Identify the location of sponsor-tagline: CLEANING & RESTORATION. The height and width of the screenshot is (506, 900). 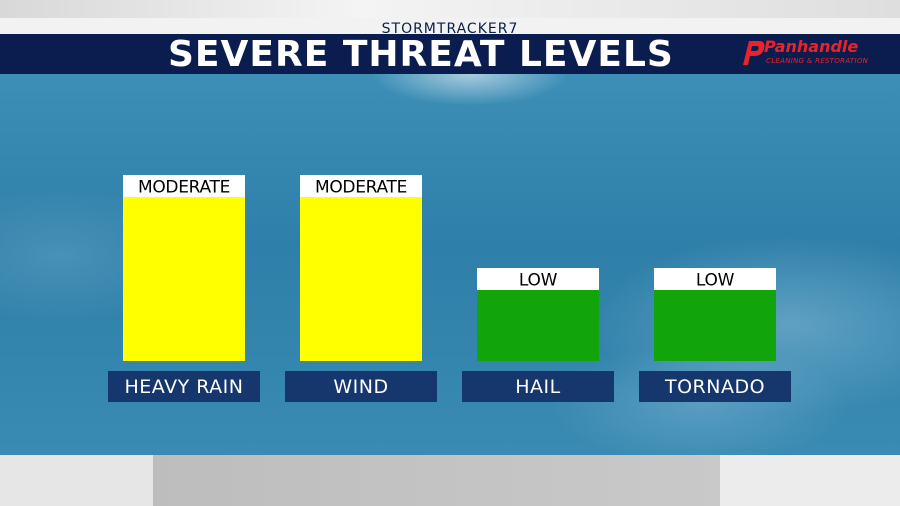
(817, 61).